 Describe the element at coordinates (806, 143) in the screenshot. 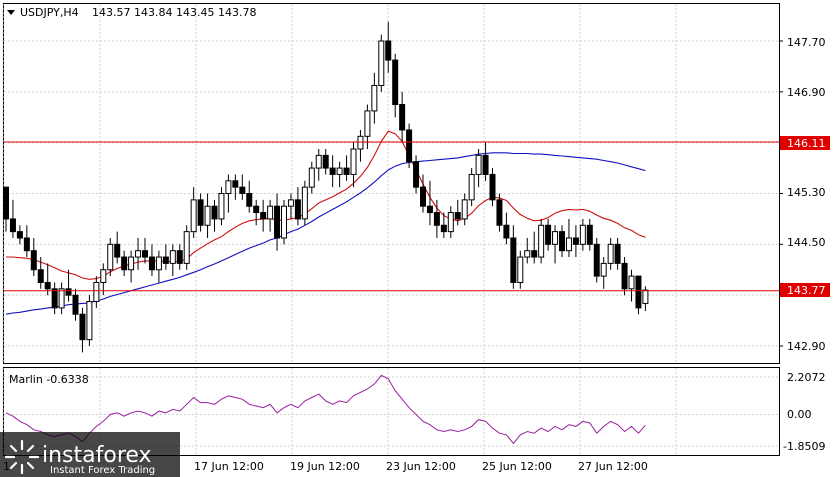

I see `level-tag-146-11-text: 146.11` at that location.